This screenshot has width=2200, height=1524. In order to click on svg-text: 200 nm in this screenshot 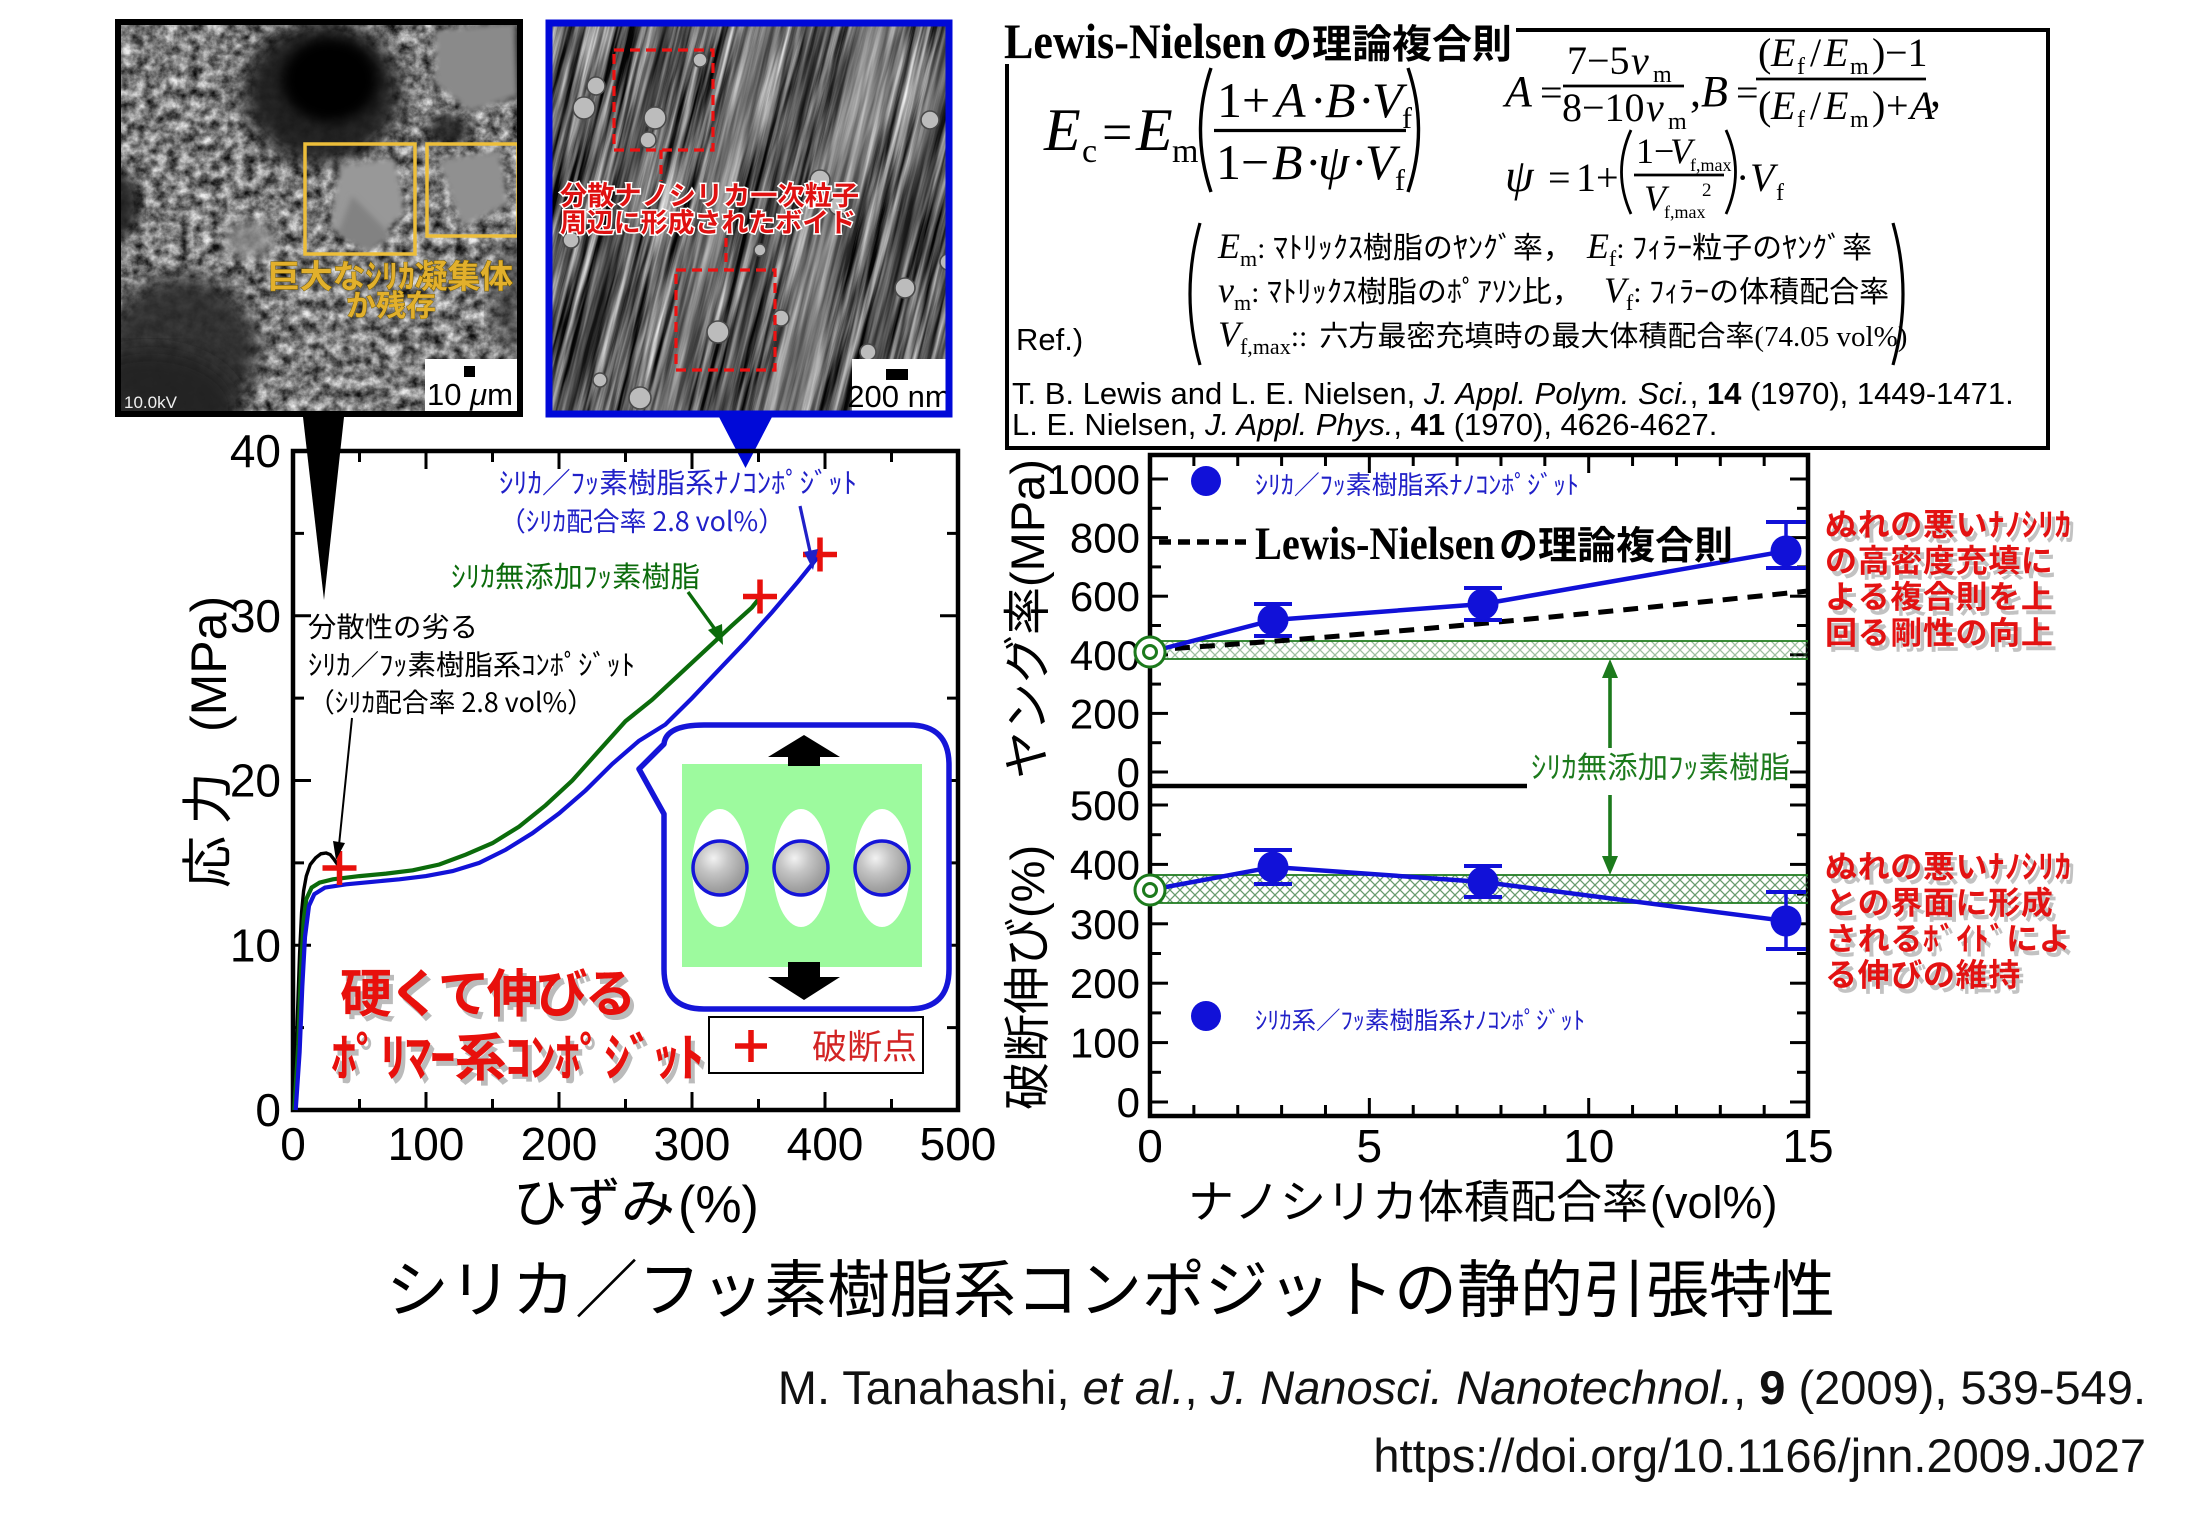, I will do `click(898, 396)`.